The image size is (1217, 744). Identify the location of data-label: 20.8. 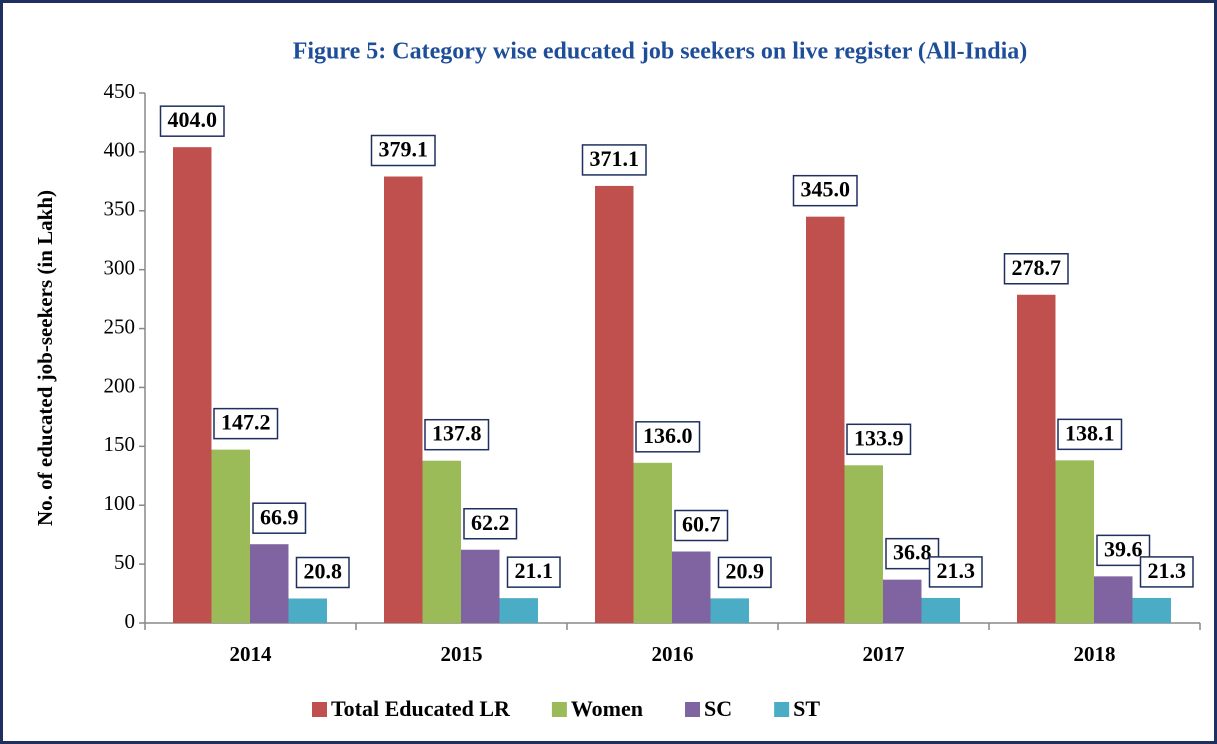
(323, 571).